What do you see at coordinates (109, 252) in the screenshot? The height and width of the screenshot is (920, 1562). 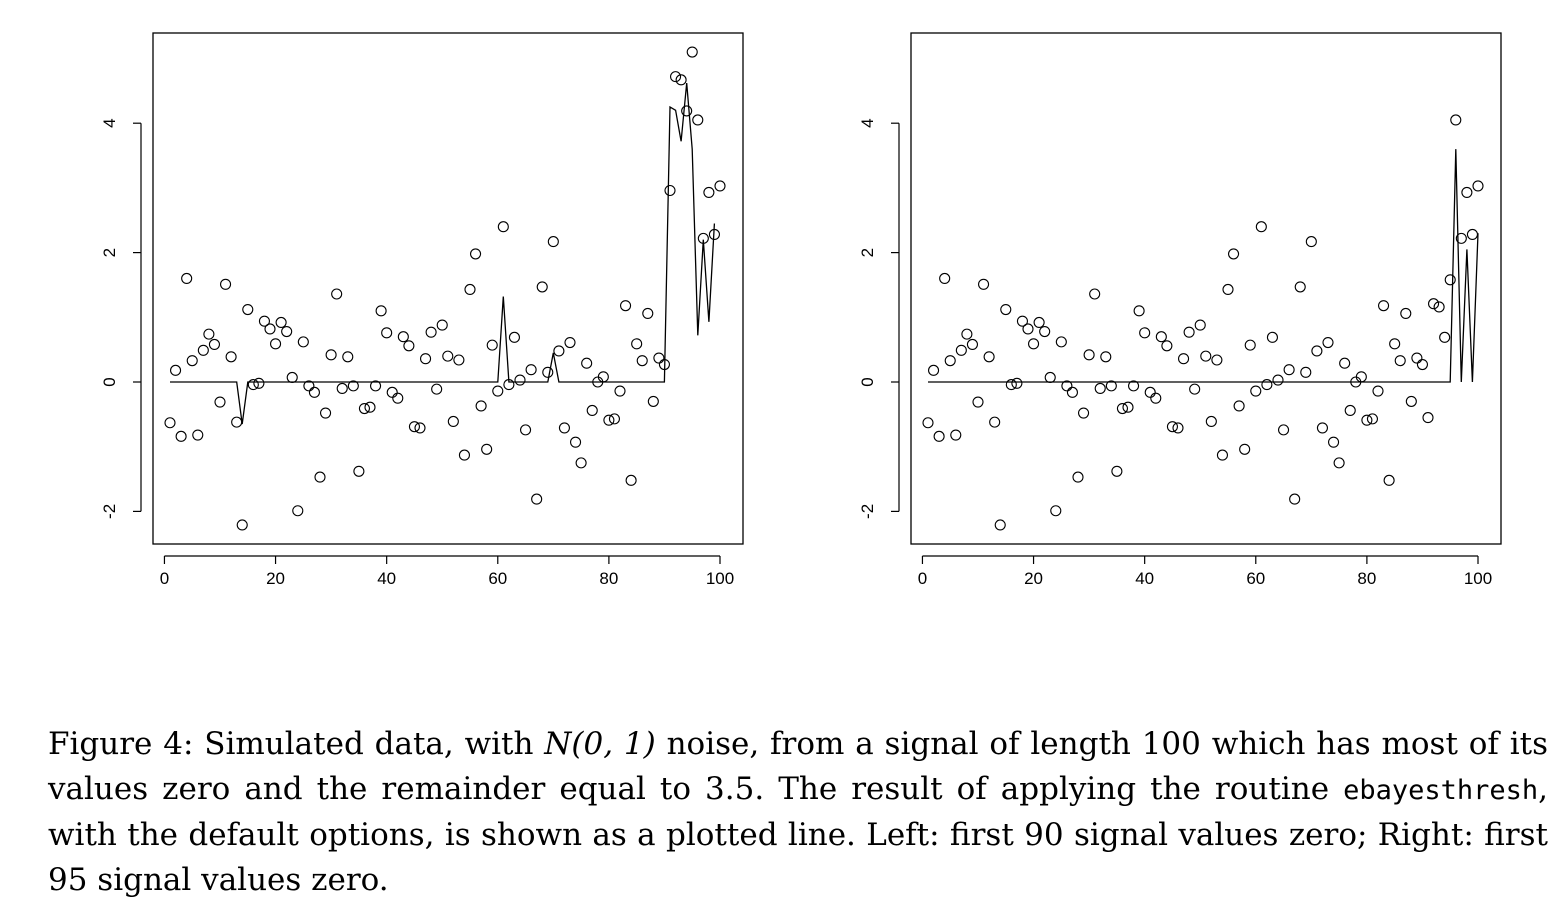 I see `y-tick-label: 2` at bounding box center [109, 252].